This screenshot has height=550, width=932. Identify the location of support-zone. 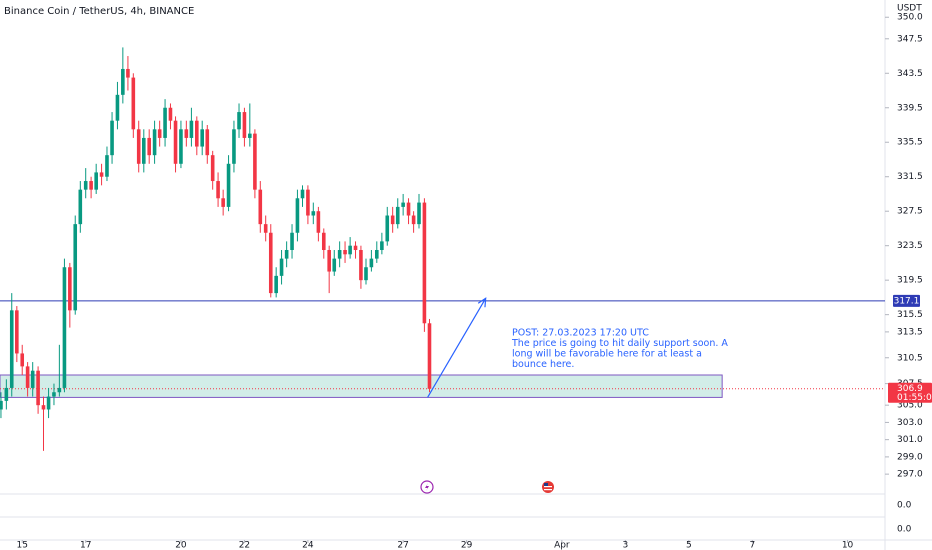
(361, 386).